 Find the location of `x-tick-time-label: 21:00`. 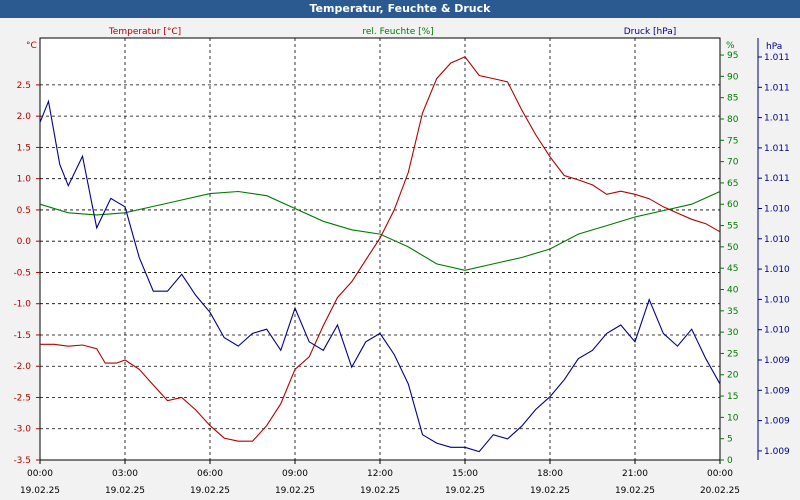

x-tick-time-label: 21:00 is located at coordinates (635, 474).